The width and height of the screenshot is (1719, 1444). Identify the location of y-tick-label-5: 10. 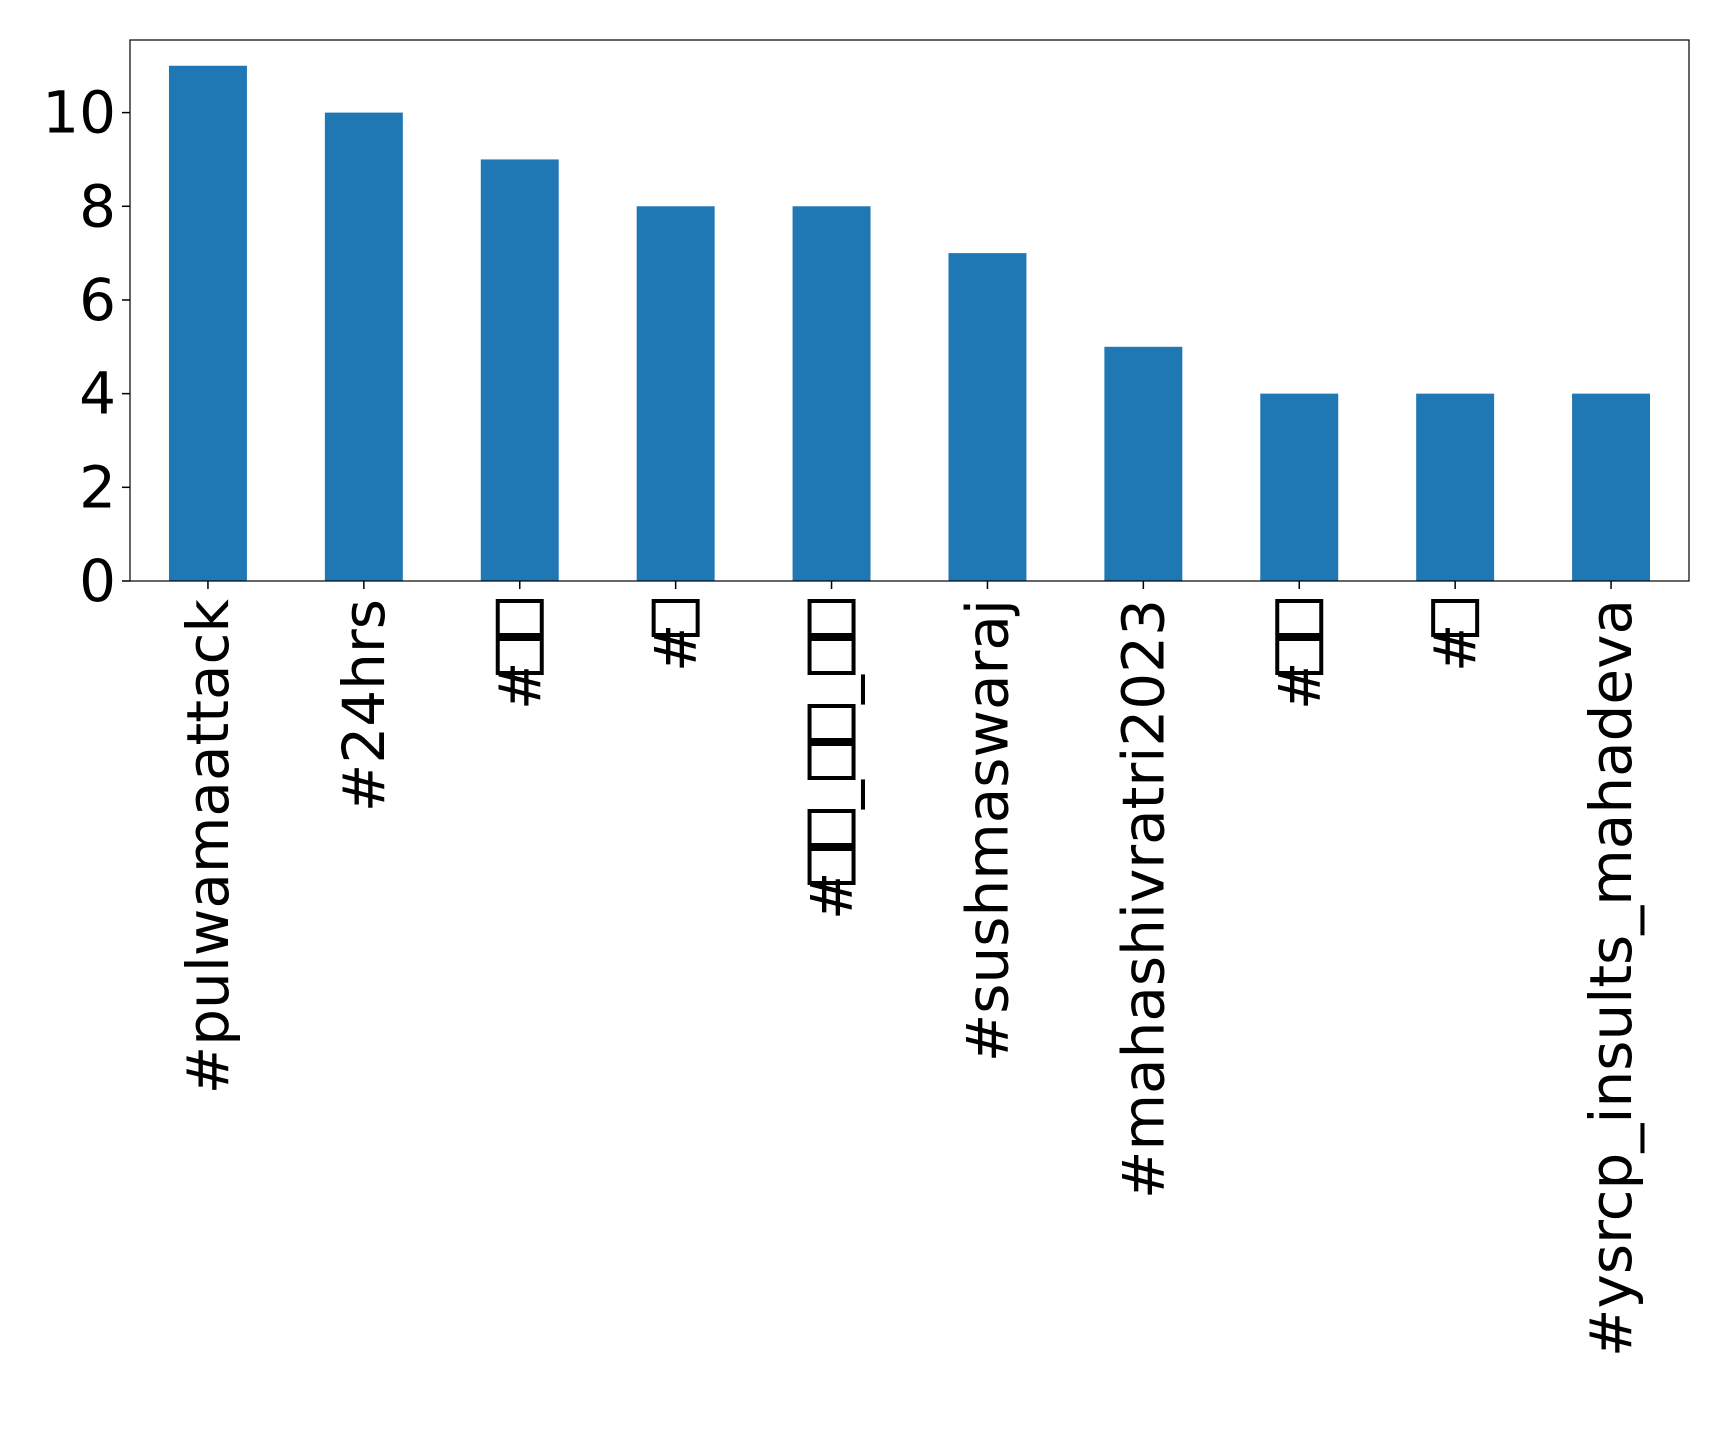
(79, 113).